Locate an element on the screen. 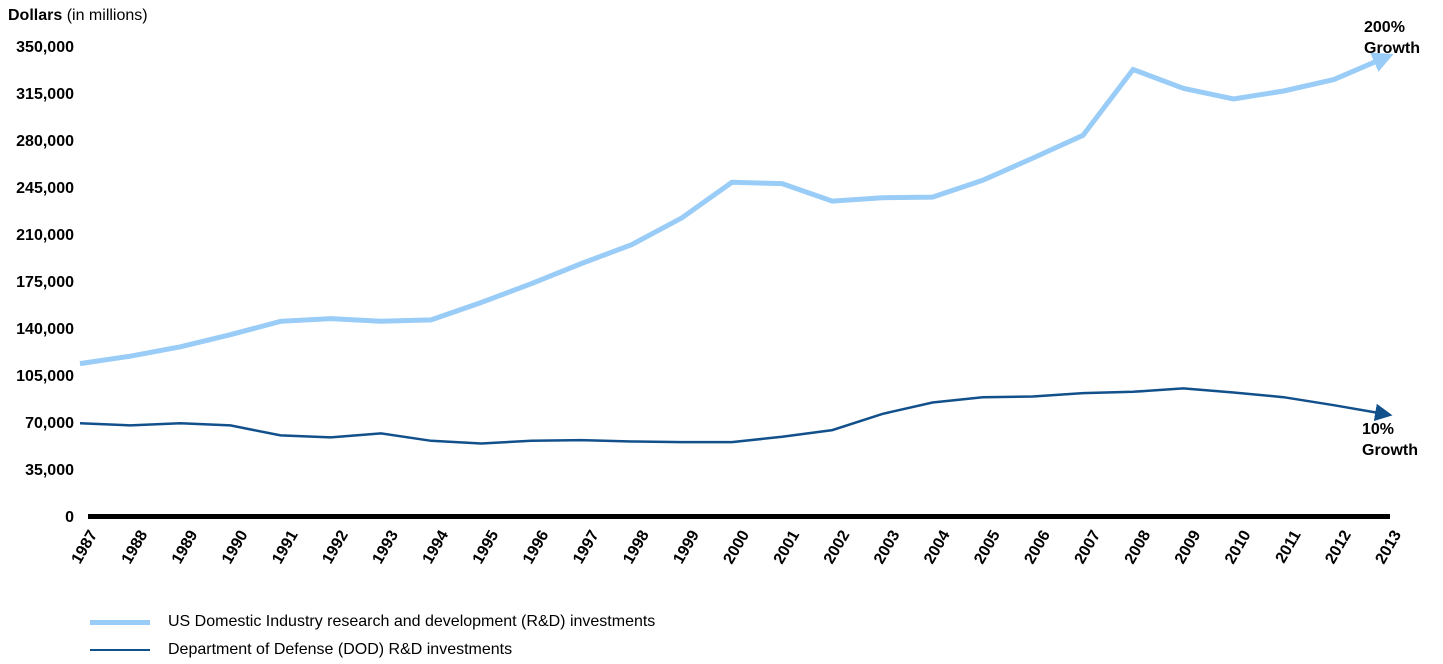 The image size is (1443, 664). y-tick-label: 140,000 is located at coordinates (45, 329).